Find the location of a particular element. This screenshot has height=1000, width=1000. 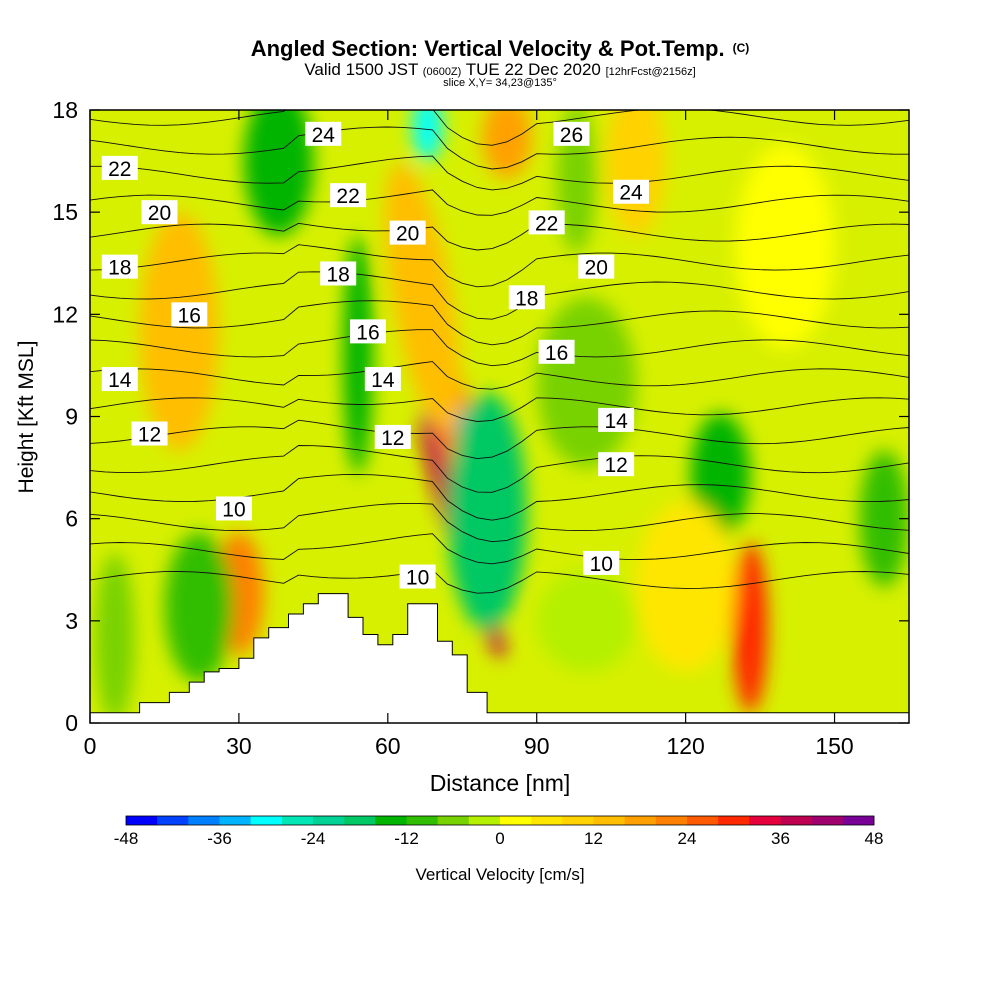

x-tick-label: 150 is located at coordinates (834, 746).